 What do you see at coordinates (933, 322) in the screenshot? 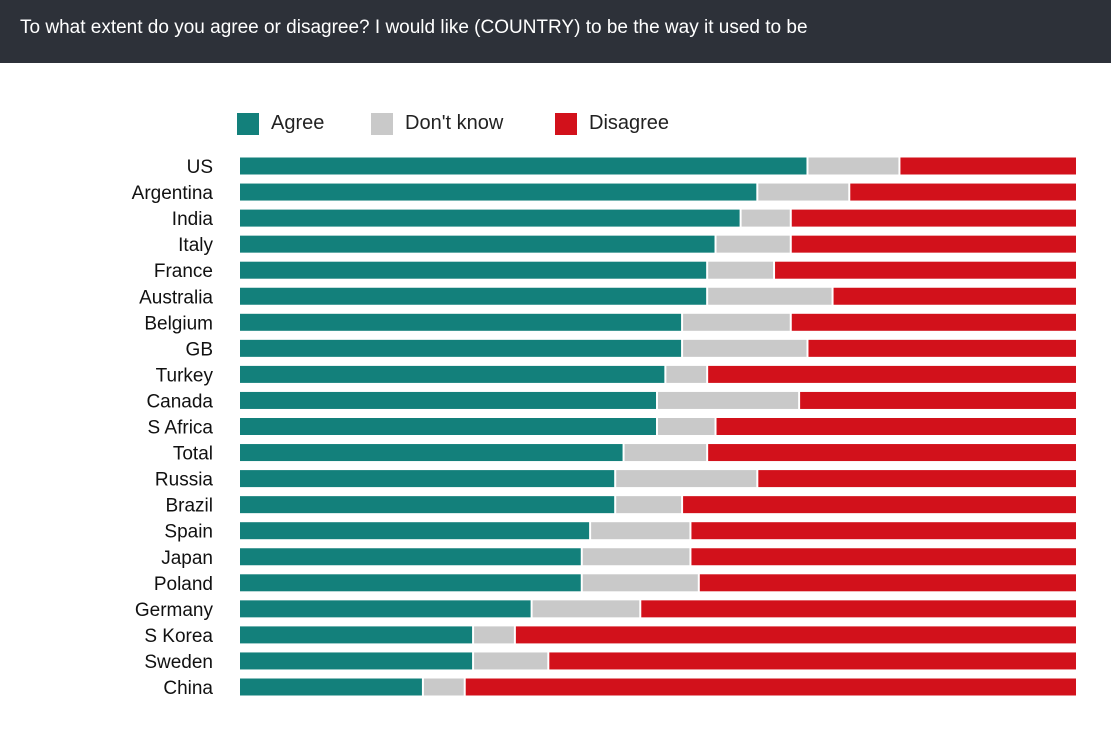
I see `bar-disagree-belgium` at bounding box center [933, 322].